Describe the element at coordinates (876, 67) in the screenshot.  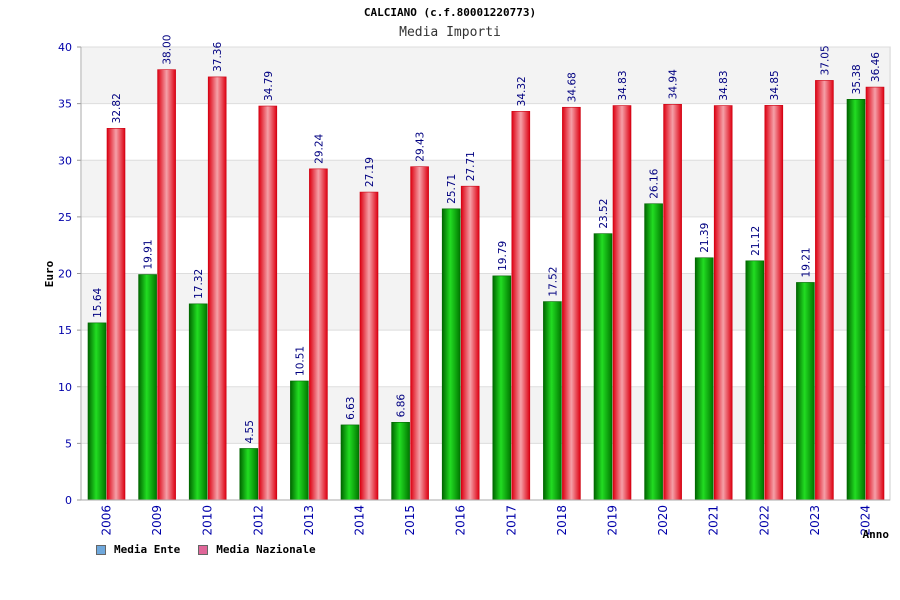
I see `data-label-media-nazionale-2024: 36.46` at that location.